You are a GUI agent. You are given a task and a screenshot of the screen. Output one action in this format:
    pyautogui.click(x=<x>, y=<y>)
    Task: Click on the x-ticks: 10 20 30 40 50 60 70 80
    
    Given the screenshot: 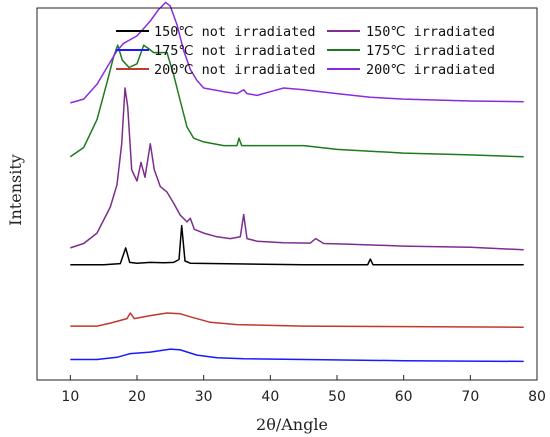 What is the action you would take?
    pyautogui.click(x=303, y=390)
    